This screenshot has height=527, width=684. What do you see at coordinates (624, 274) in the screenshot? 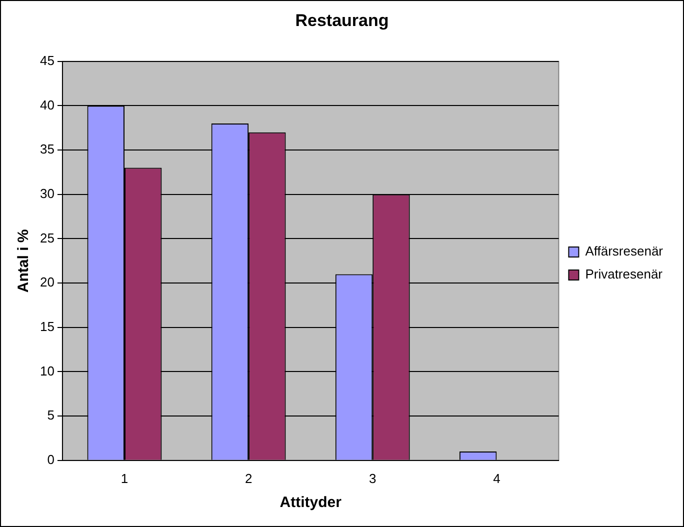
I see `legend-label: Privatresenär` at bounding box center [624, 274].